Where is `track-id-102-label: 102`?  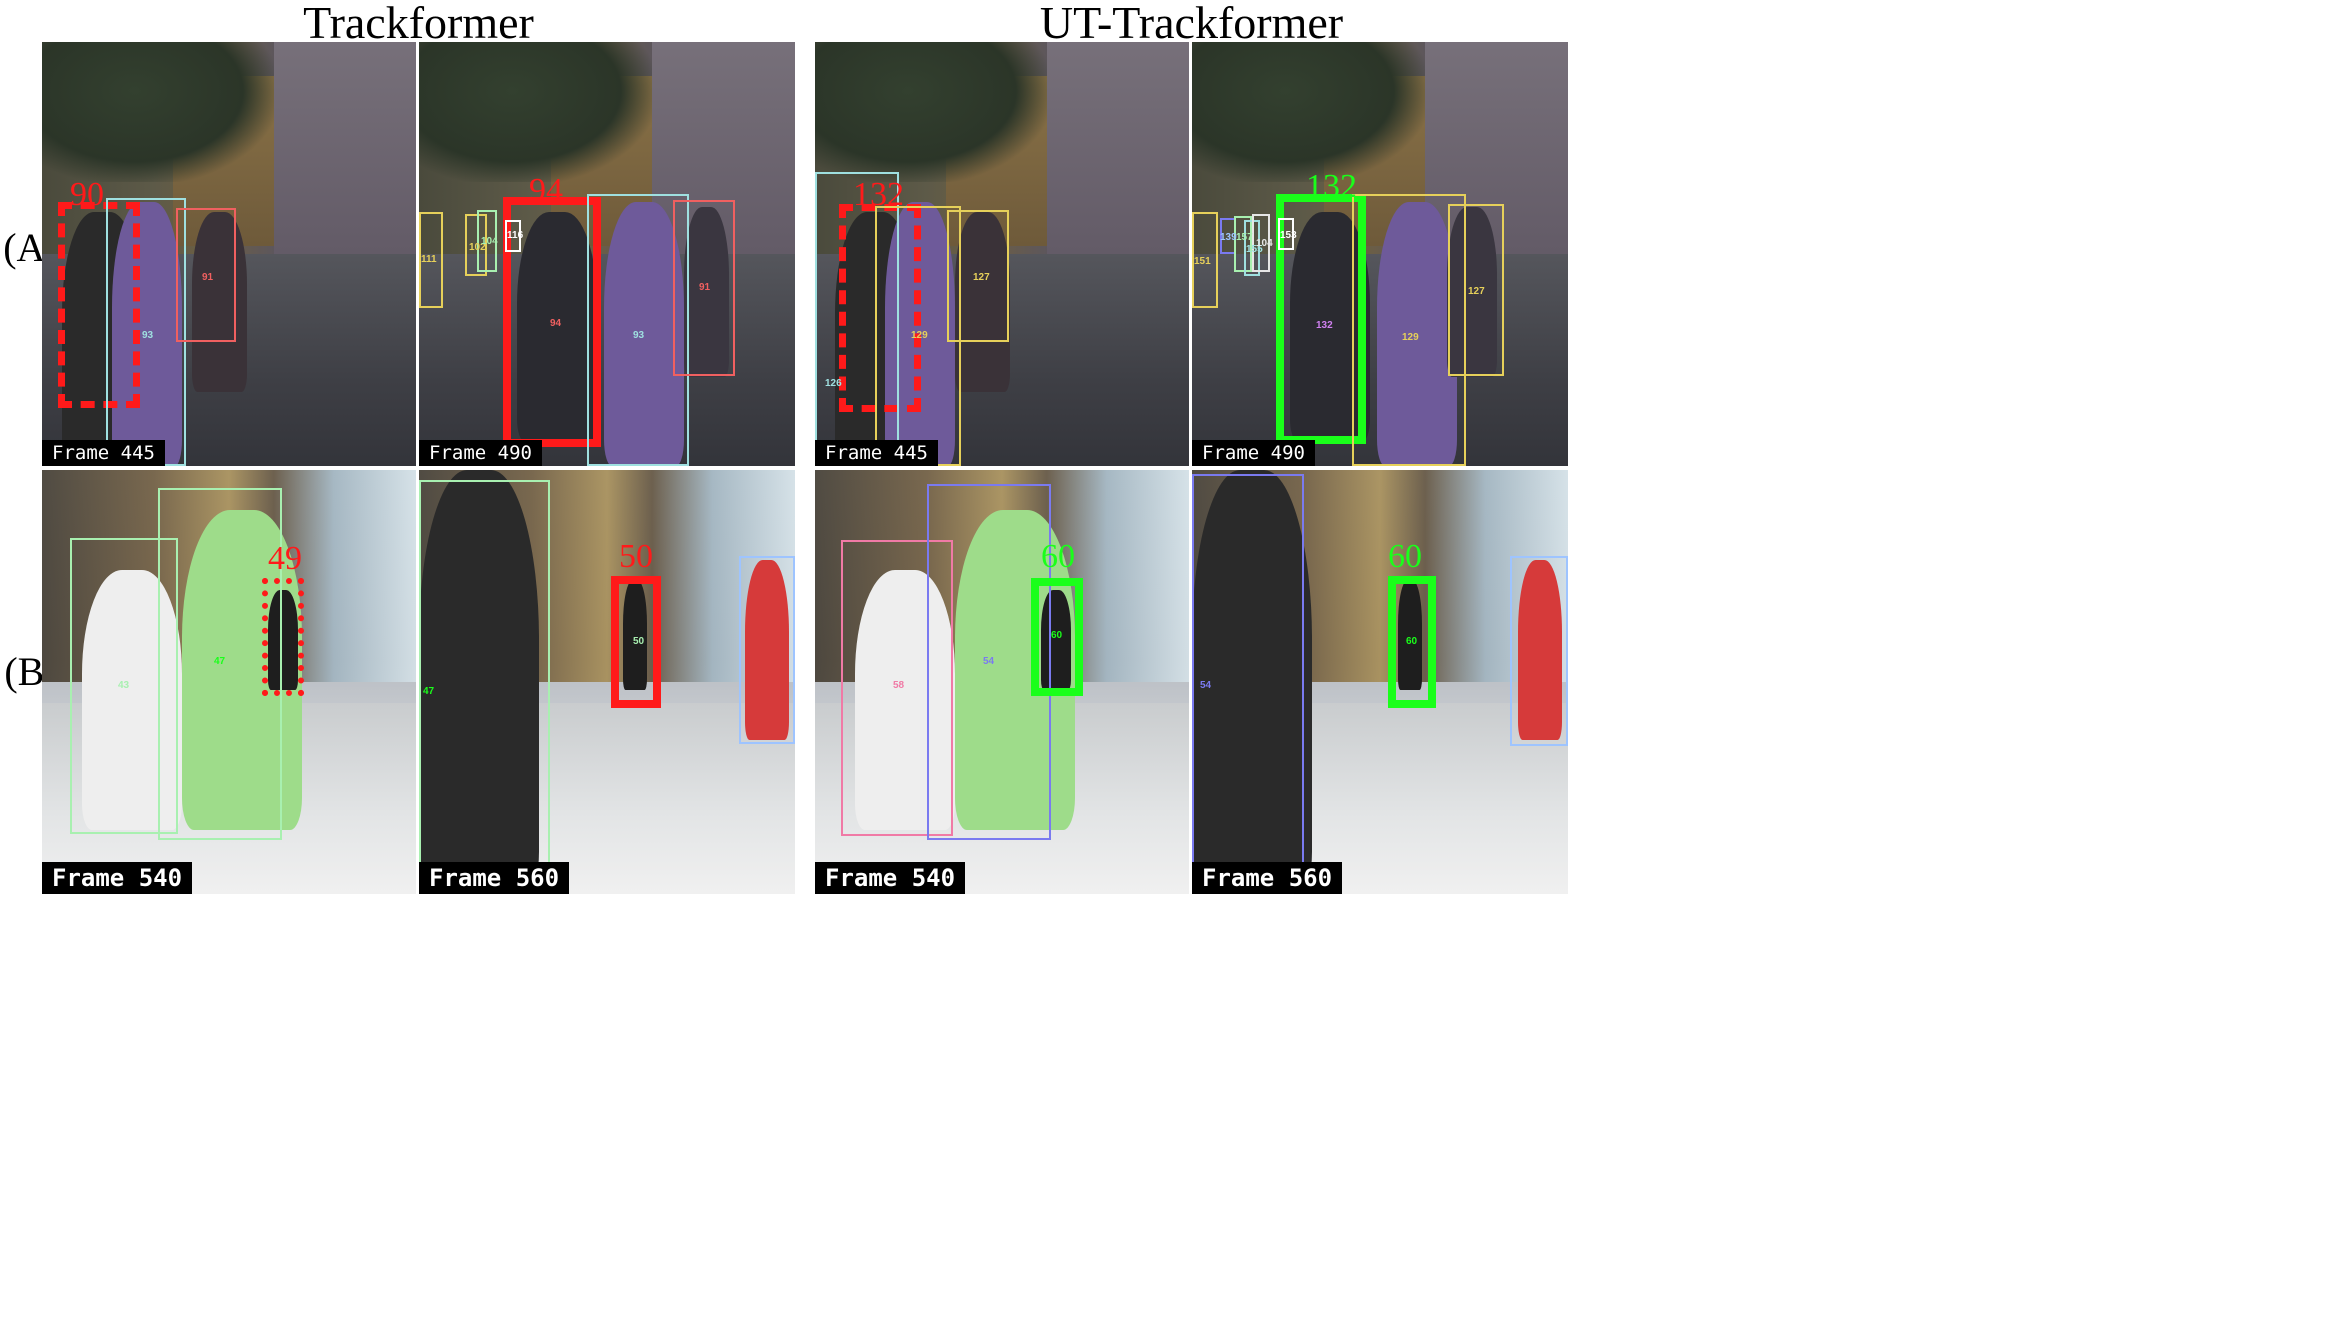 track-id-102-label: 102 is located at coordinates (477, 247).